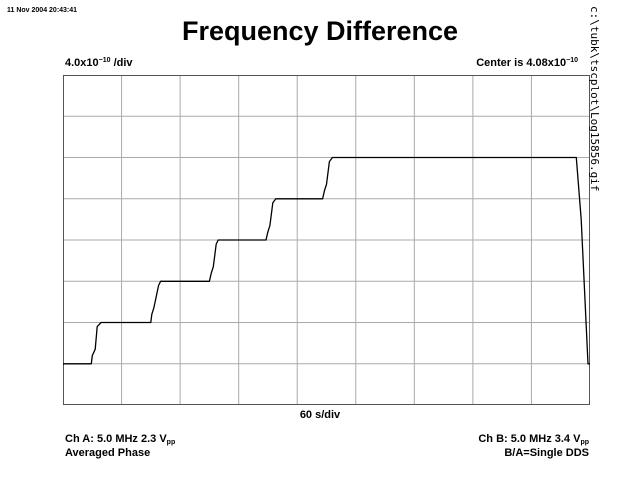 This screenshot has height=480, width=640. What do you see at coordinates (82, 63) in the screenshot?
I see `y-scale-mantissa: 4.0x10` at bounding box center [82, 63].